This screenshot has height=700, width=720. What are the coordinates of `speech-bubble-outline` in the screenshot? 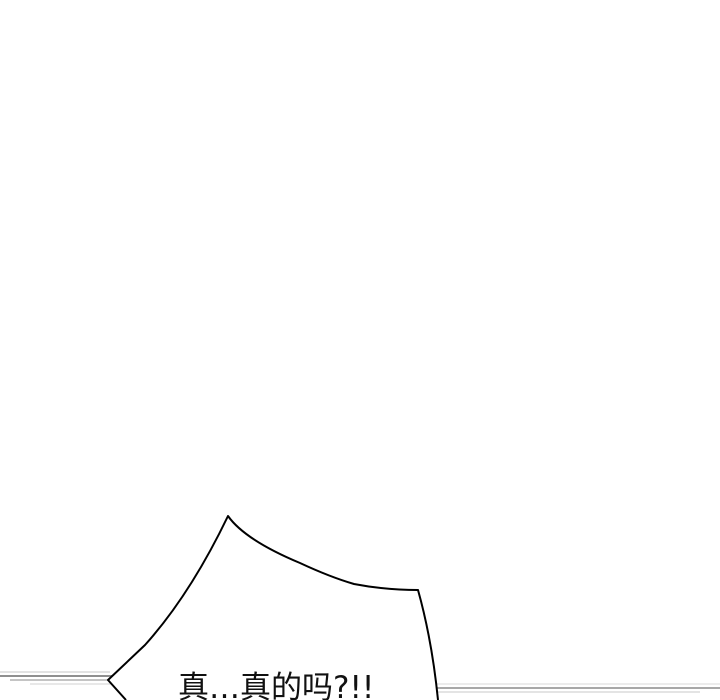 It's located at (273, 607).